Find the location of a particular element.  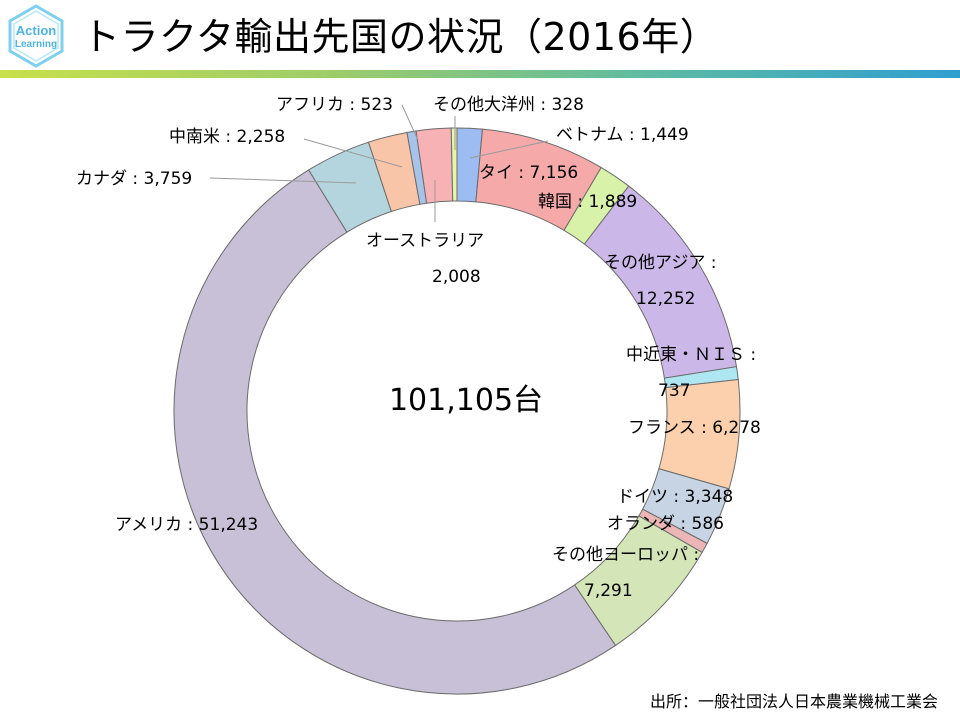

data-label-5: フランス : 6,278 is located at coordinates (694, 428).